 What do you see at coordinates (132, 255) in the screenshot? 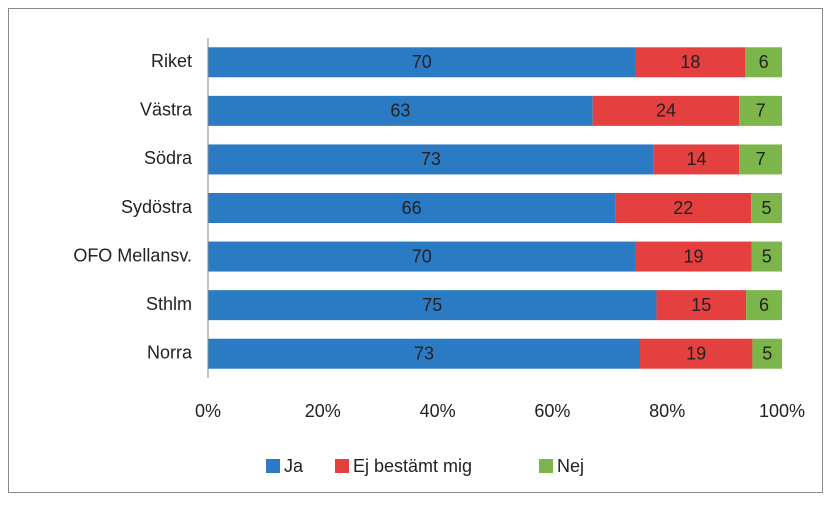
I see `y-tick-label: OFO Mellansv.` at bounding box center [132, 255].